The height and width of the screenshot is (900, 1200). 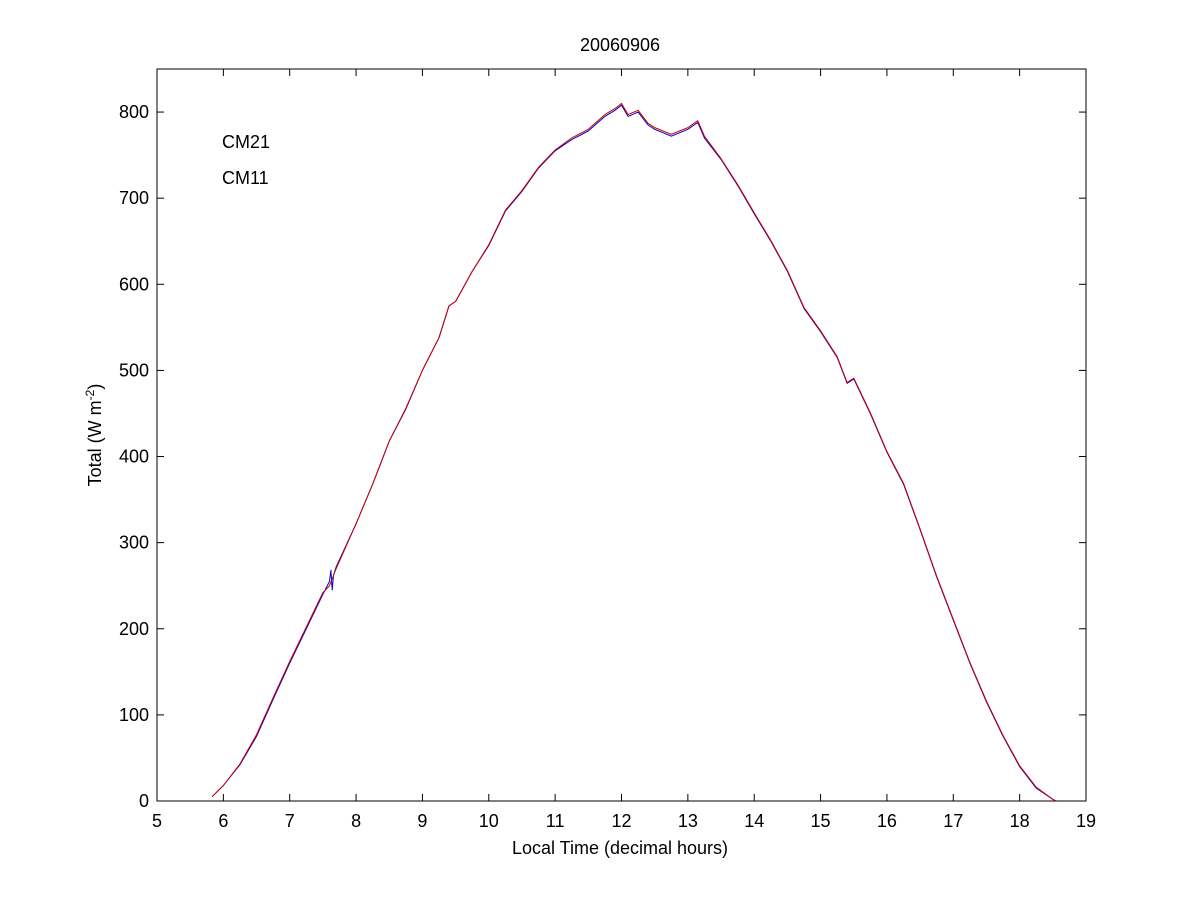 I want to click on x-tick-label: 5, so click(x=157, y=821).